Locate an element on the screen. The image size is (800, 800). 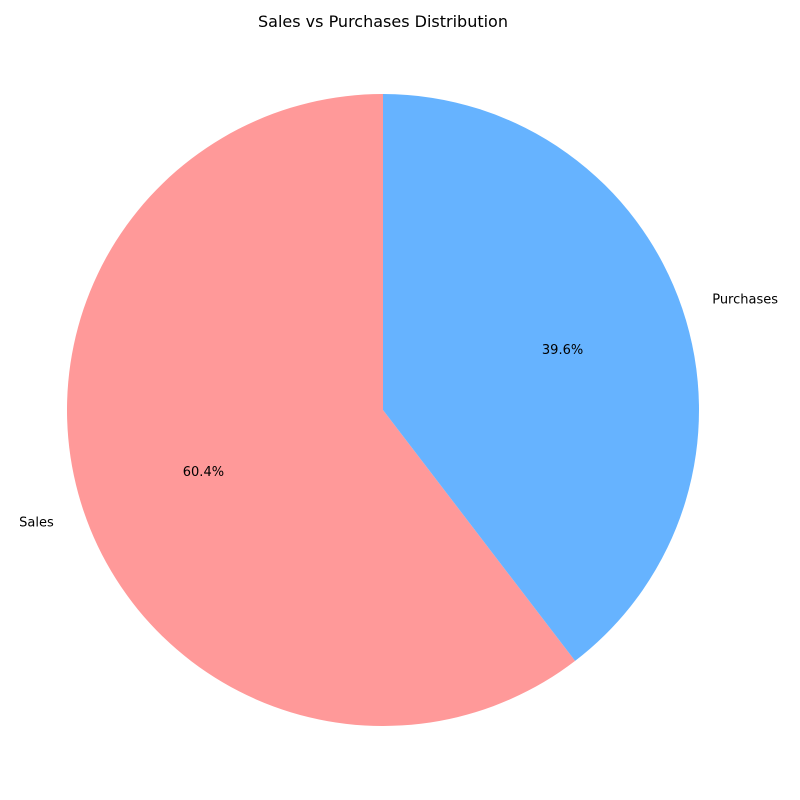
percent-label-sales: 60.4% is located at coordinates (203, 472).